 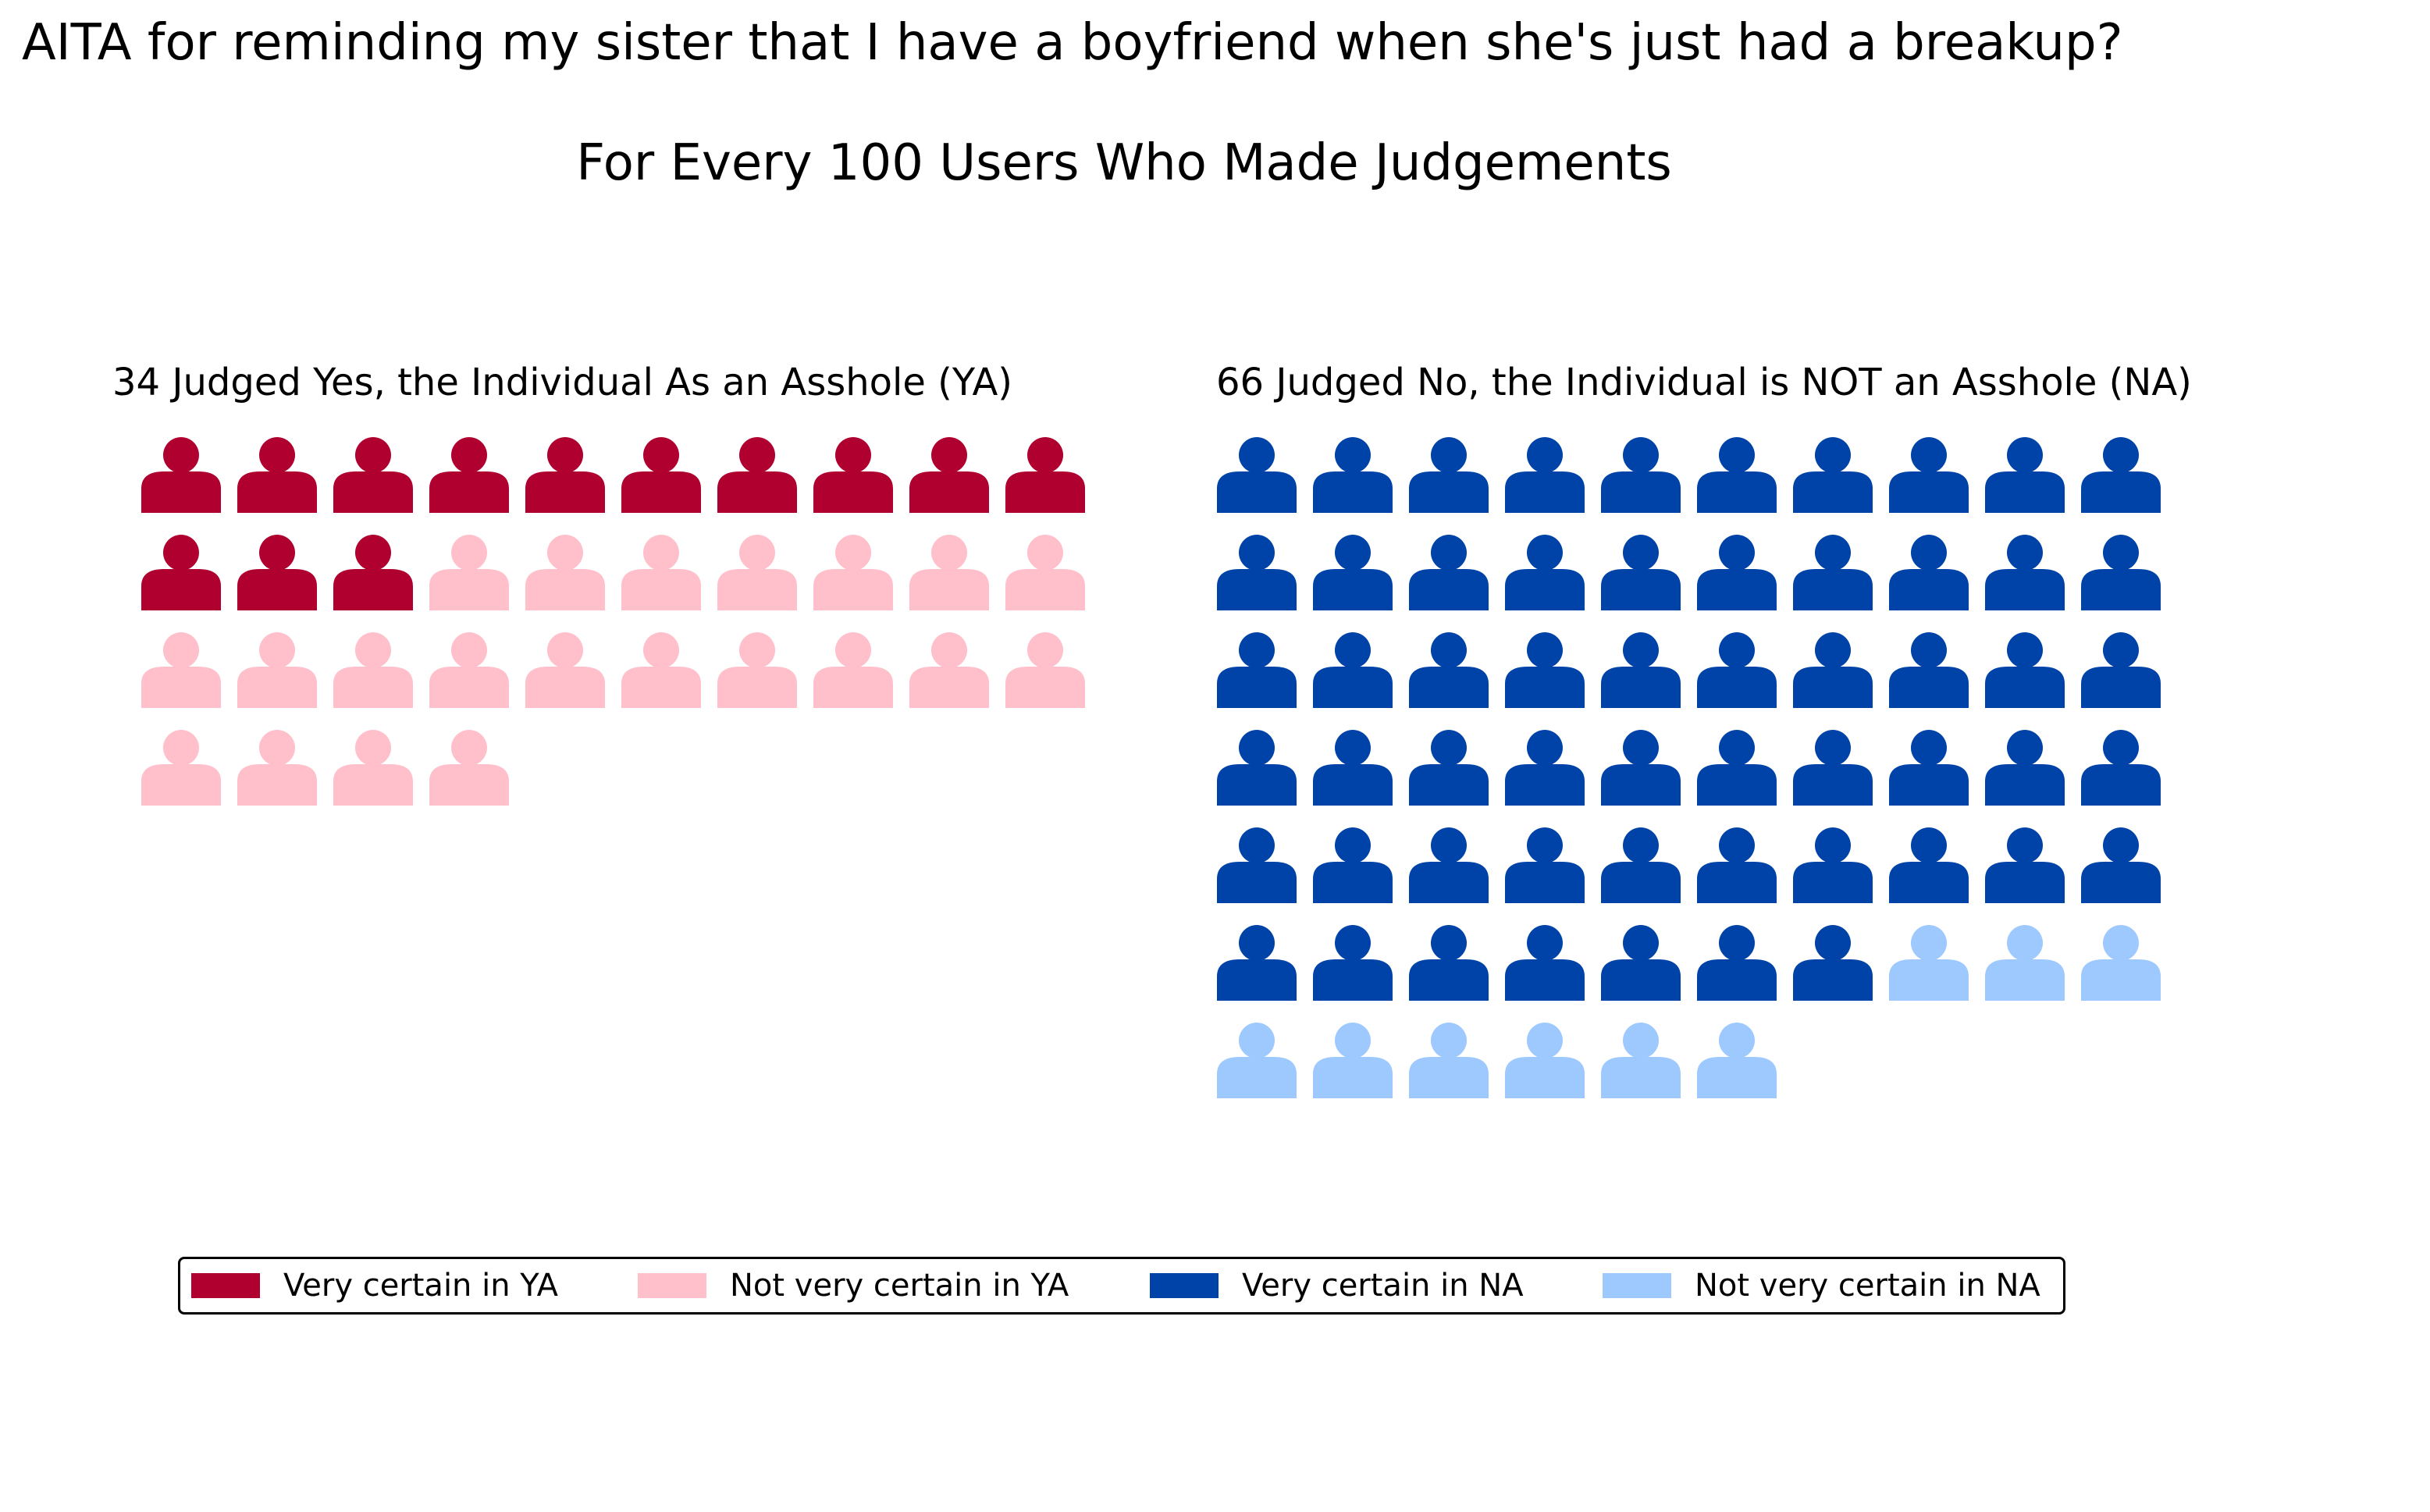 I want to click on legend-label-not-very-certain-na: Not very certain in NA, so click(x=1867, y=1286).